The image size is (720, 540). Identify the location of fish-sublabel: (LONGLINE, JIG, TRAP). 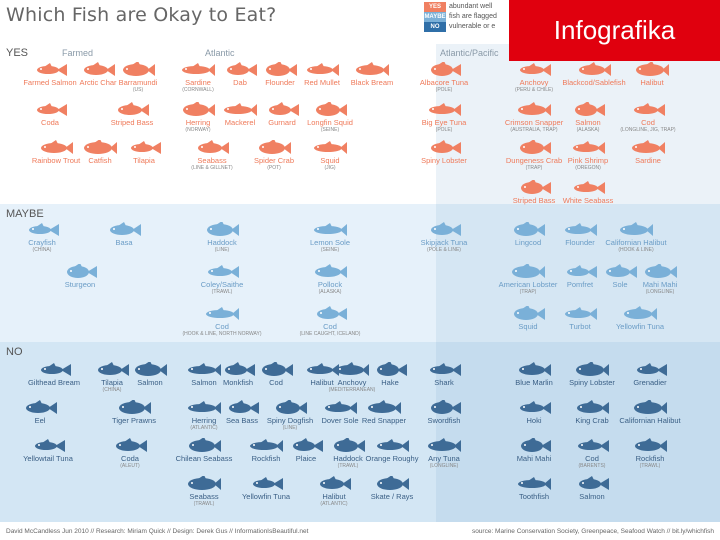
(648, 130).